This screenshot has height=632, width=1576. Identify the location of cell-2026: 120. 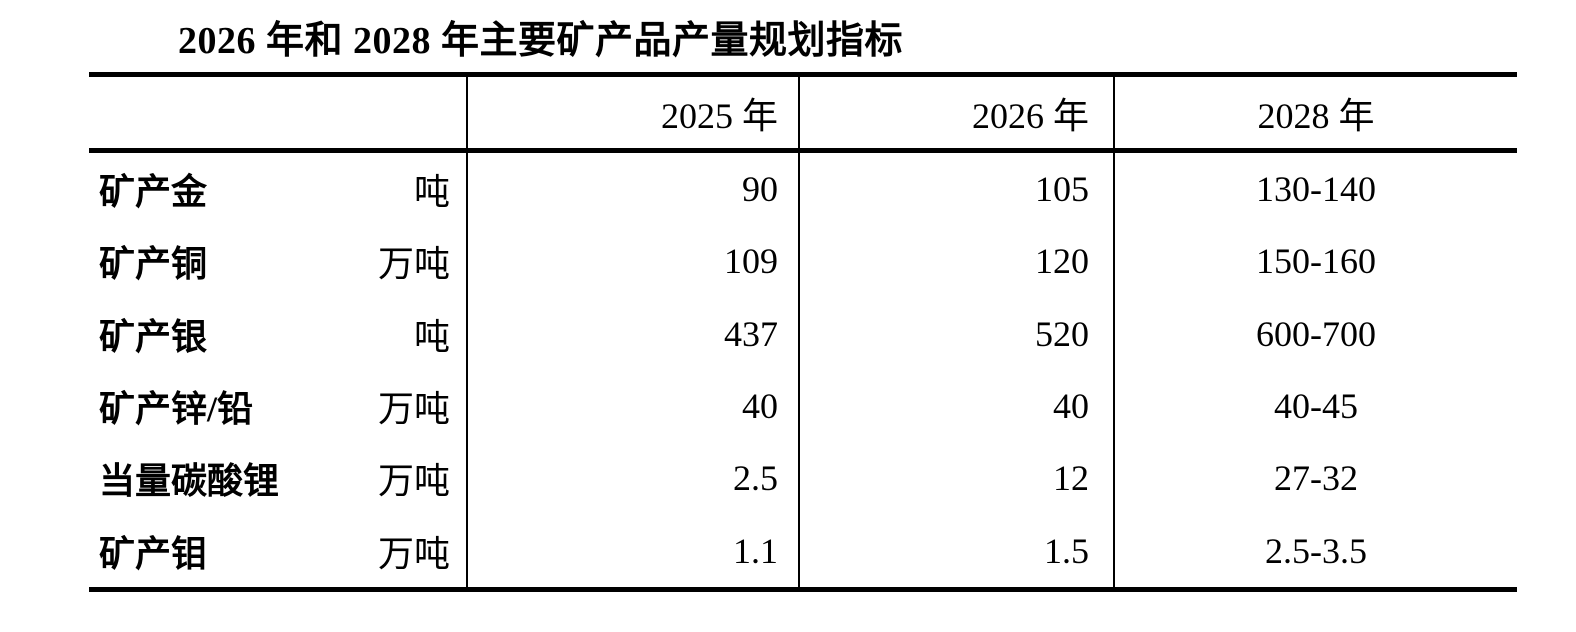
(957, 261).